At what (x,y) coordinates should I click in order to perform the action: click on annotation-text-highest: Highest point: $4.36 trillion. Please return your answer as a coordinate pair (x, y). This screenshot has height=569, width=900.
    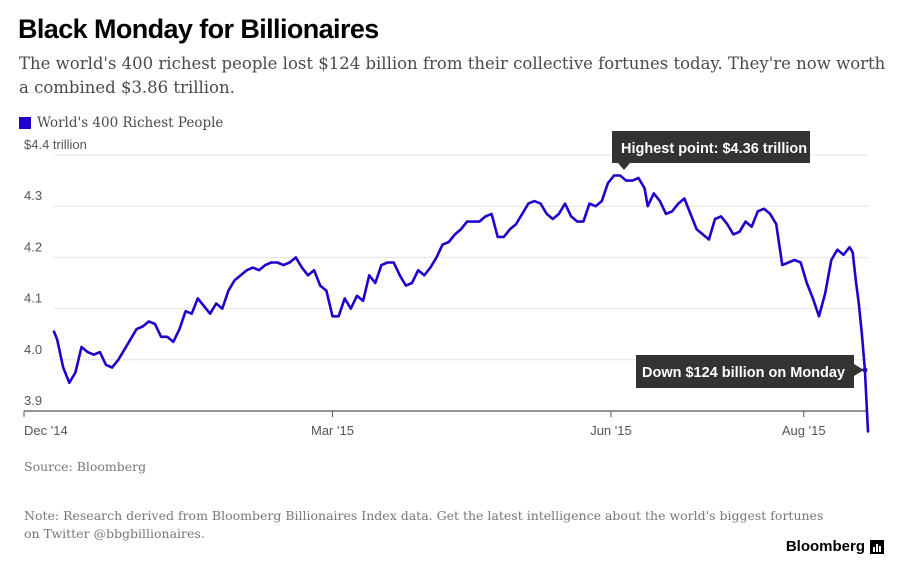
    Looking at the image, I should click on (714, 149).